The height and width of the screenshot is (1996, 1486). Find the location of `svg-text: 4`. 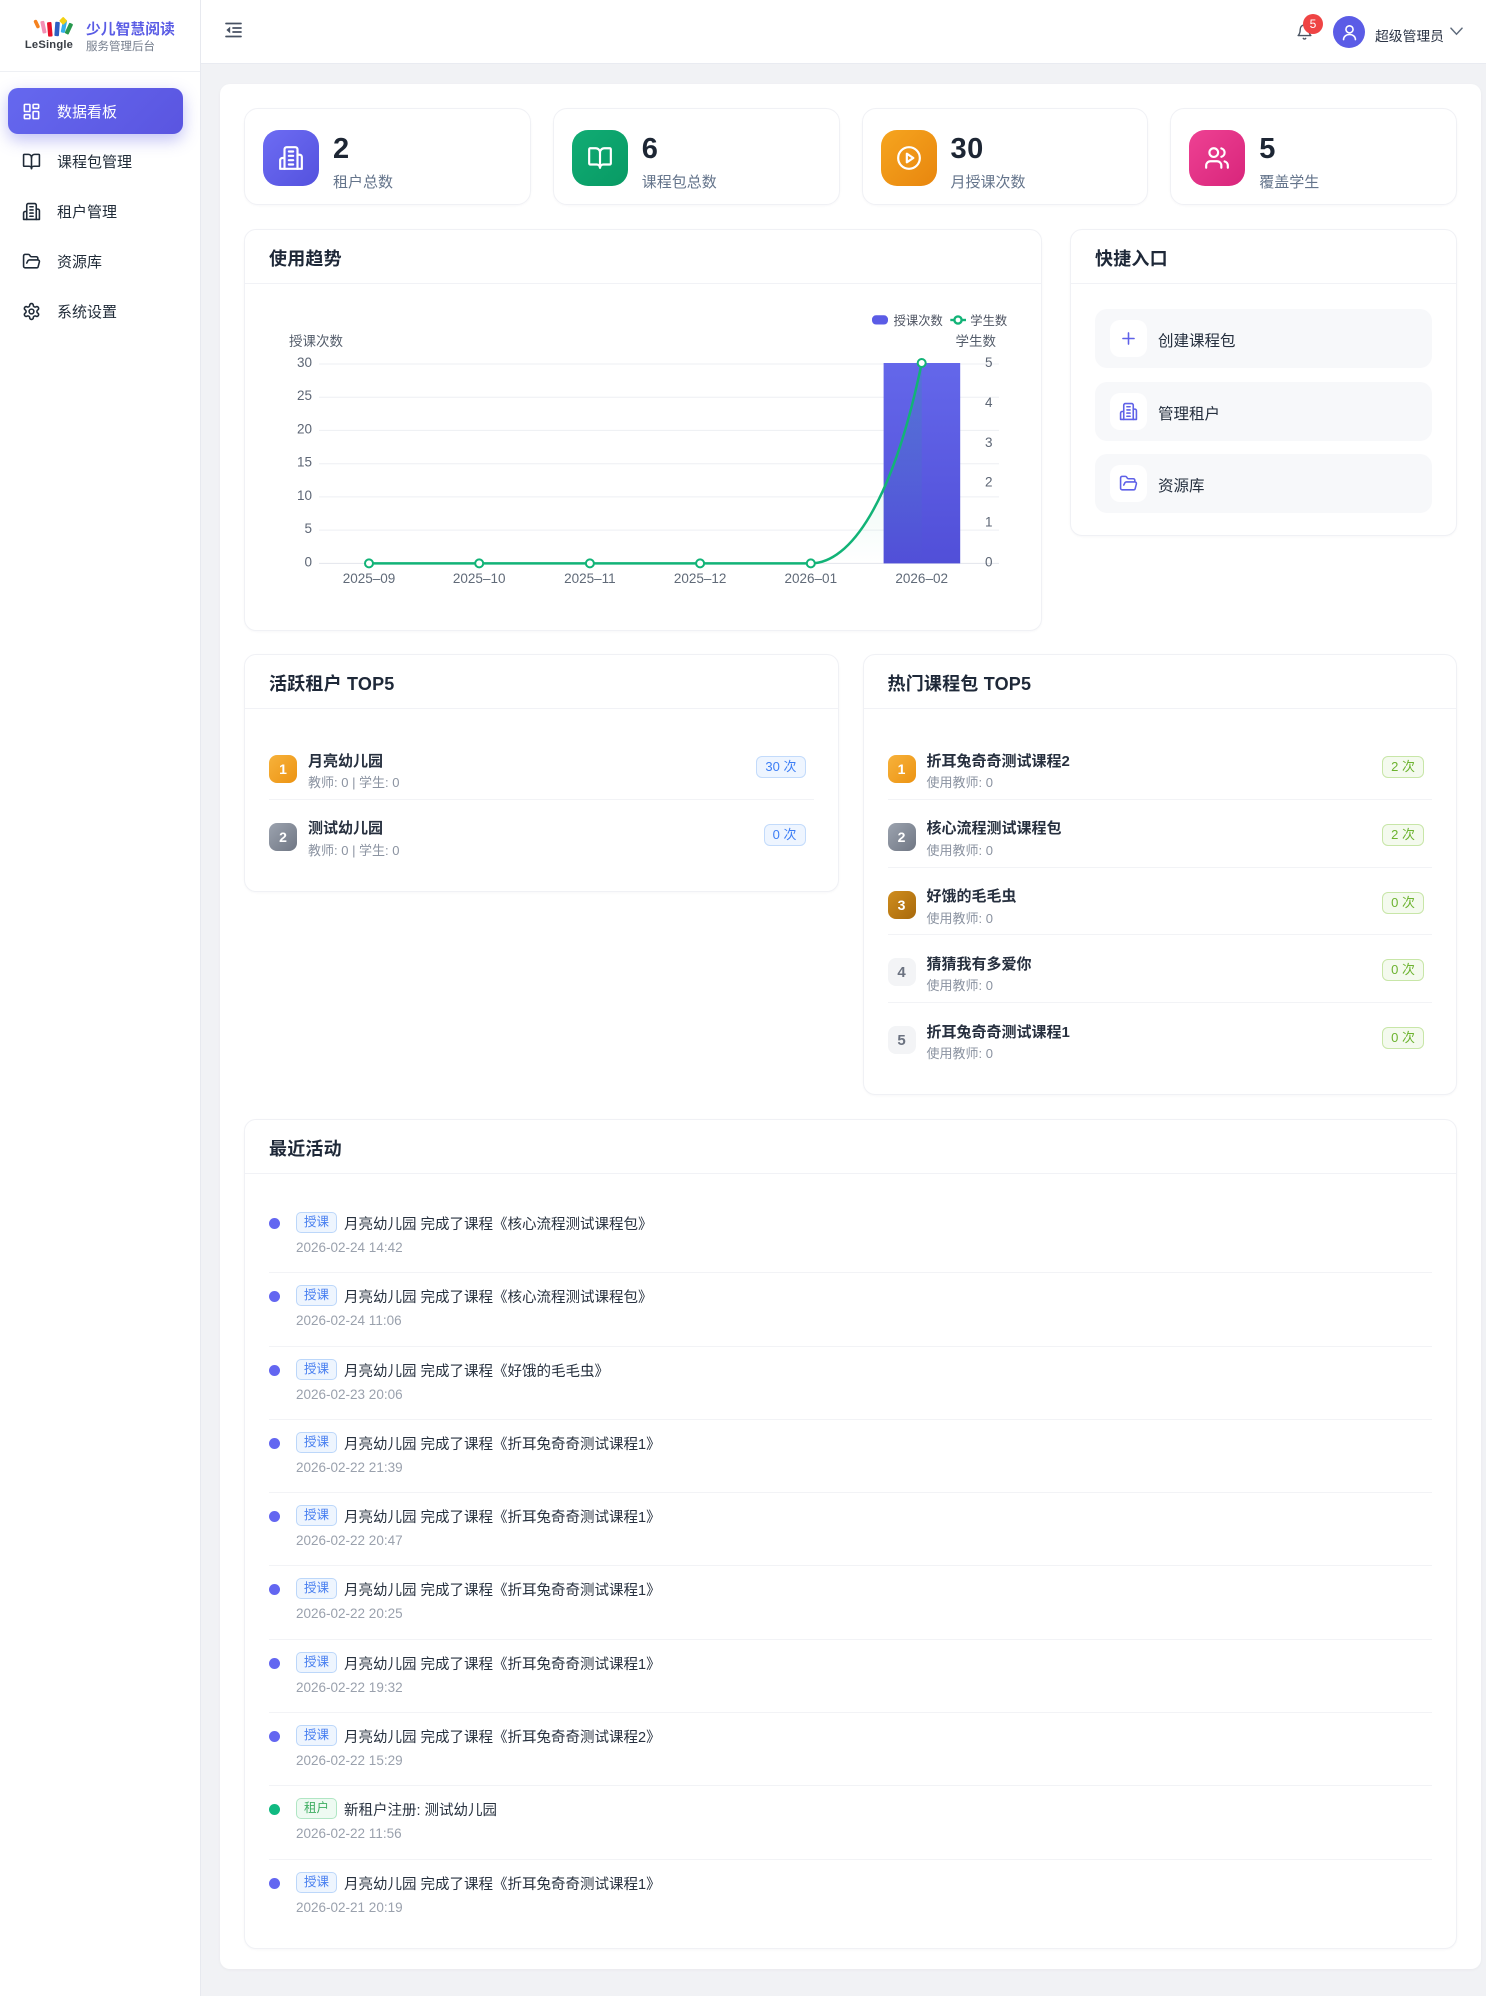

svg-text: 4 is located at coordinates (989, 402).